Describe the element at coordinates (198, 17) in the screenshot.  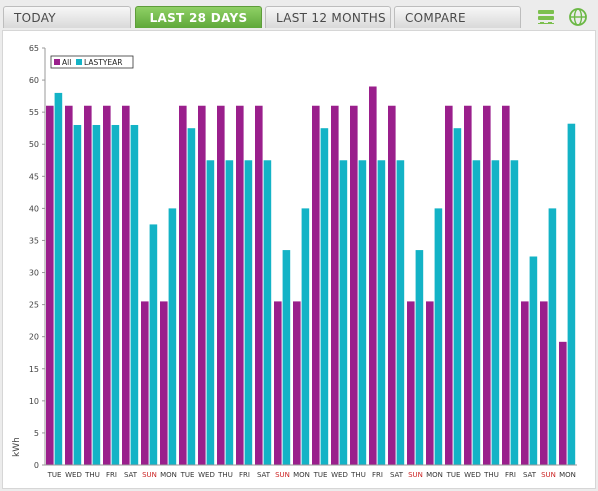
I see `tab-last-28-days: LAST 28 DAYS` at that location.